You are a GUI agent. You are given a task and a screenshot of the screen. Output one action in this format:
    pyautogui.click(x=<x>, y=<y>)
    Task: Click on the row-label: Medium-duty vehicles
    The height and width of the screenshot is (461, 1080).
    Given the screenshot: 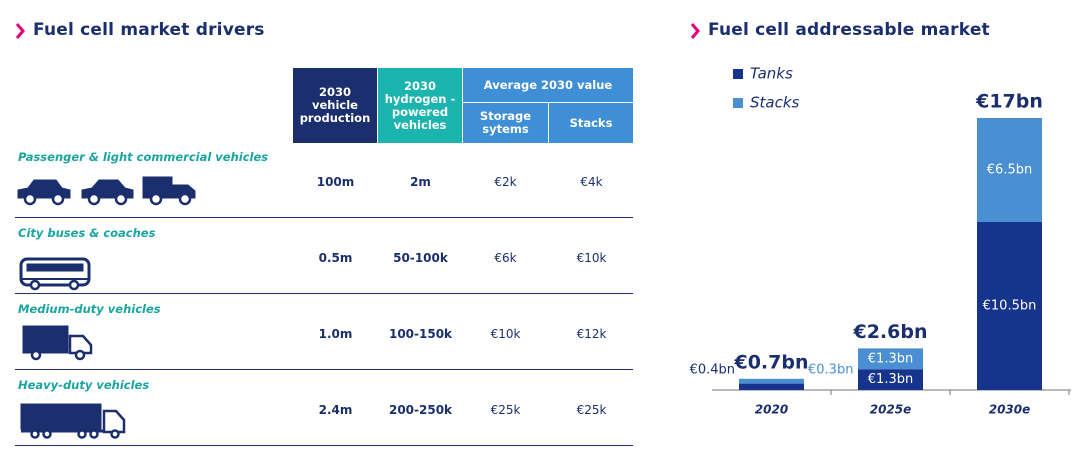 What is the action you would take?
    pyautogui.click(x=89, y=309)
    